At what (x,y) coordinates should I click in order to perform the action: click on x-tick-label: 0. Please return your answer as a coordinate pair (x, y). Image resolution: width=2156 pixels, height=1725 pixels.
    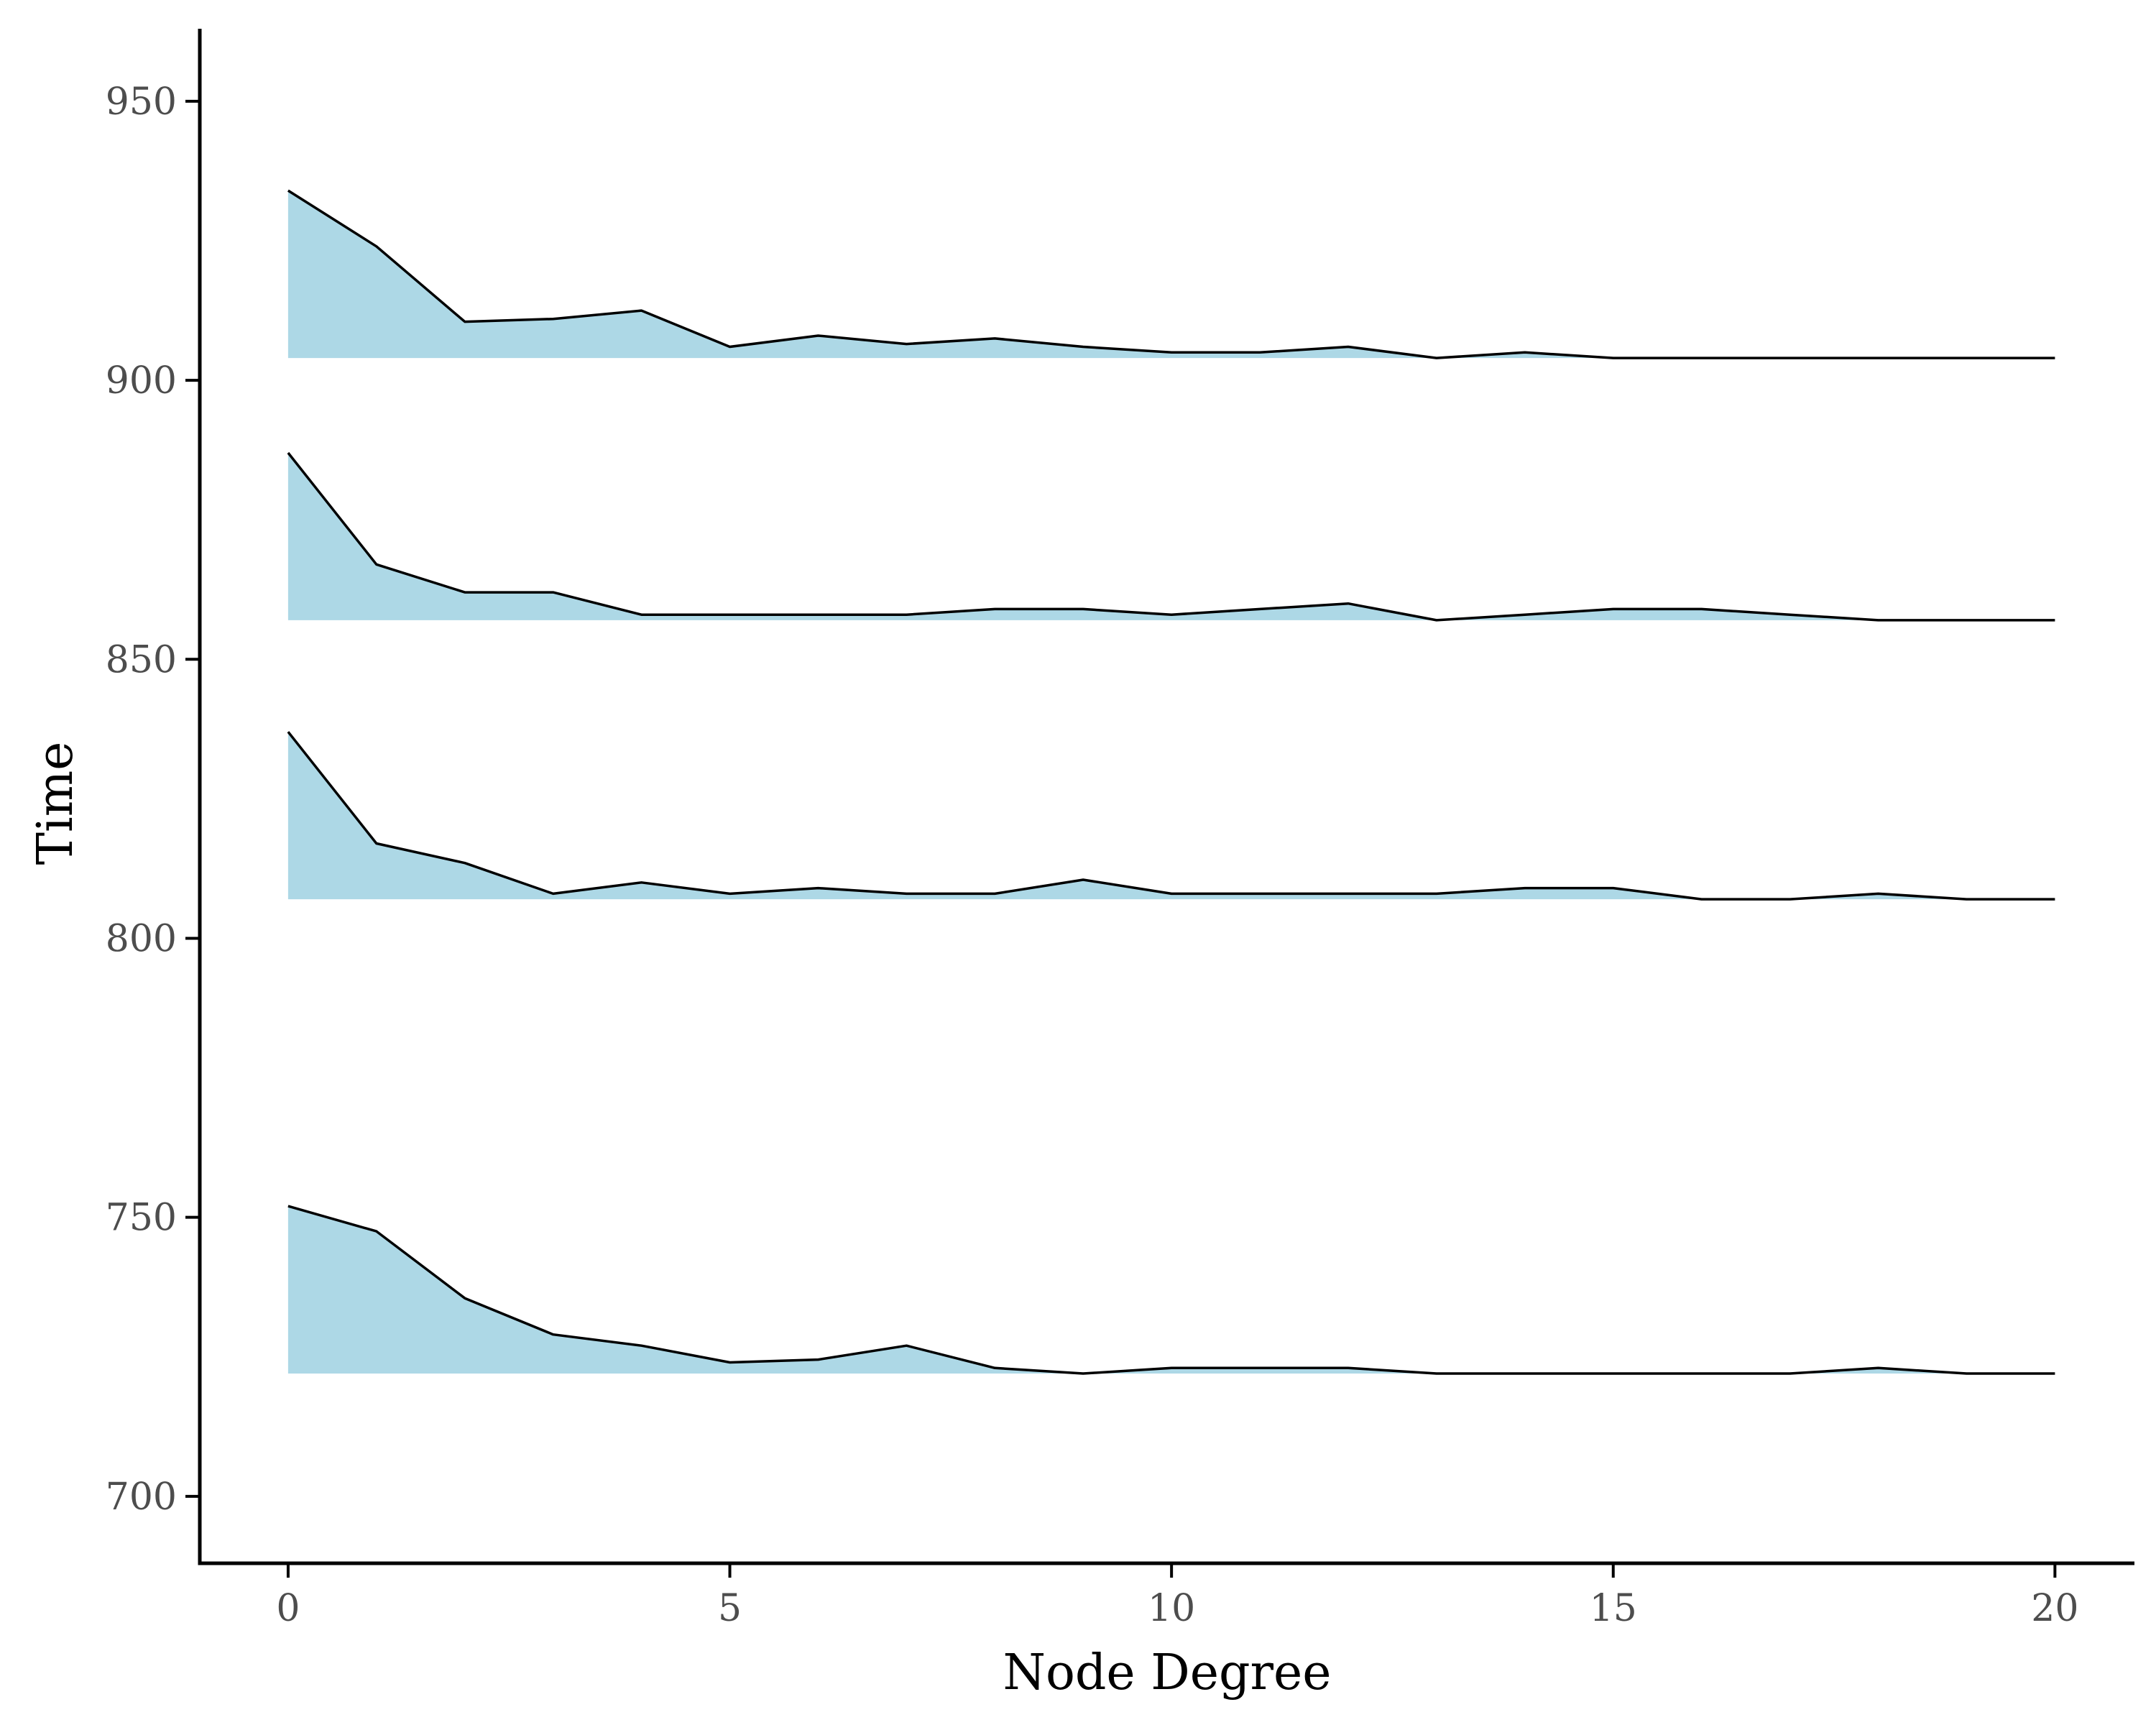
    Looking at the image, I should click on (288, 1608).